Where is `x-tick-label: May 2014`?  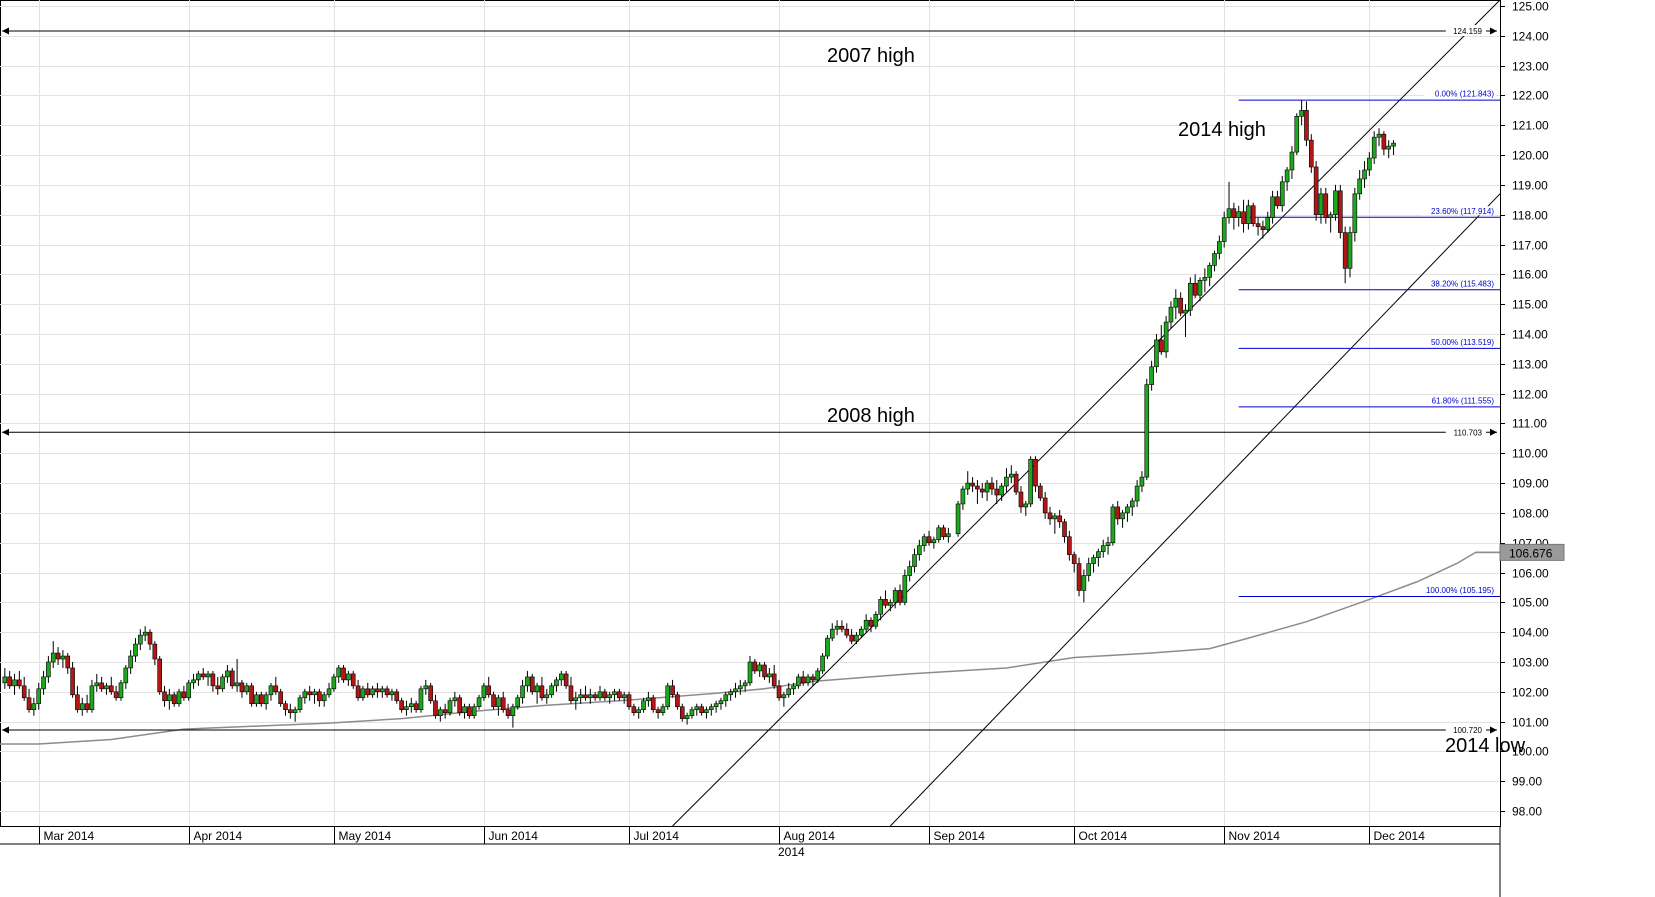
x-tick-label: May 2014 is located at coordinates (365, 836).